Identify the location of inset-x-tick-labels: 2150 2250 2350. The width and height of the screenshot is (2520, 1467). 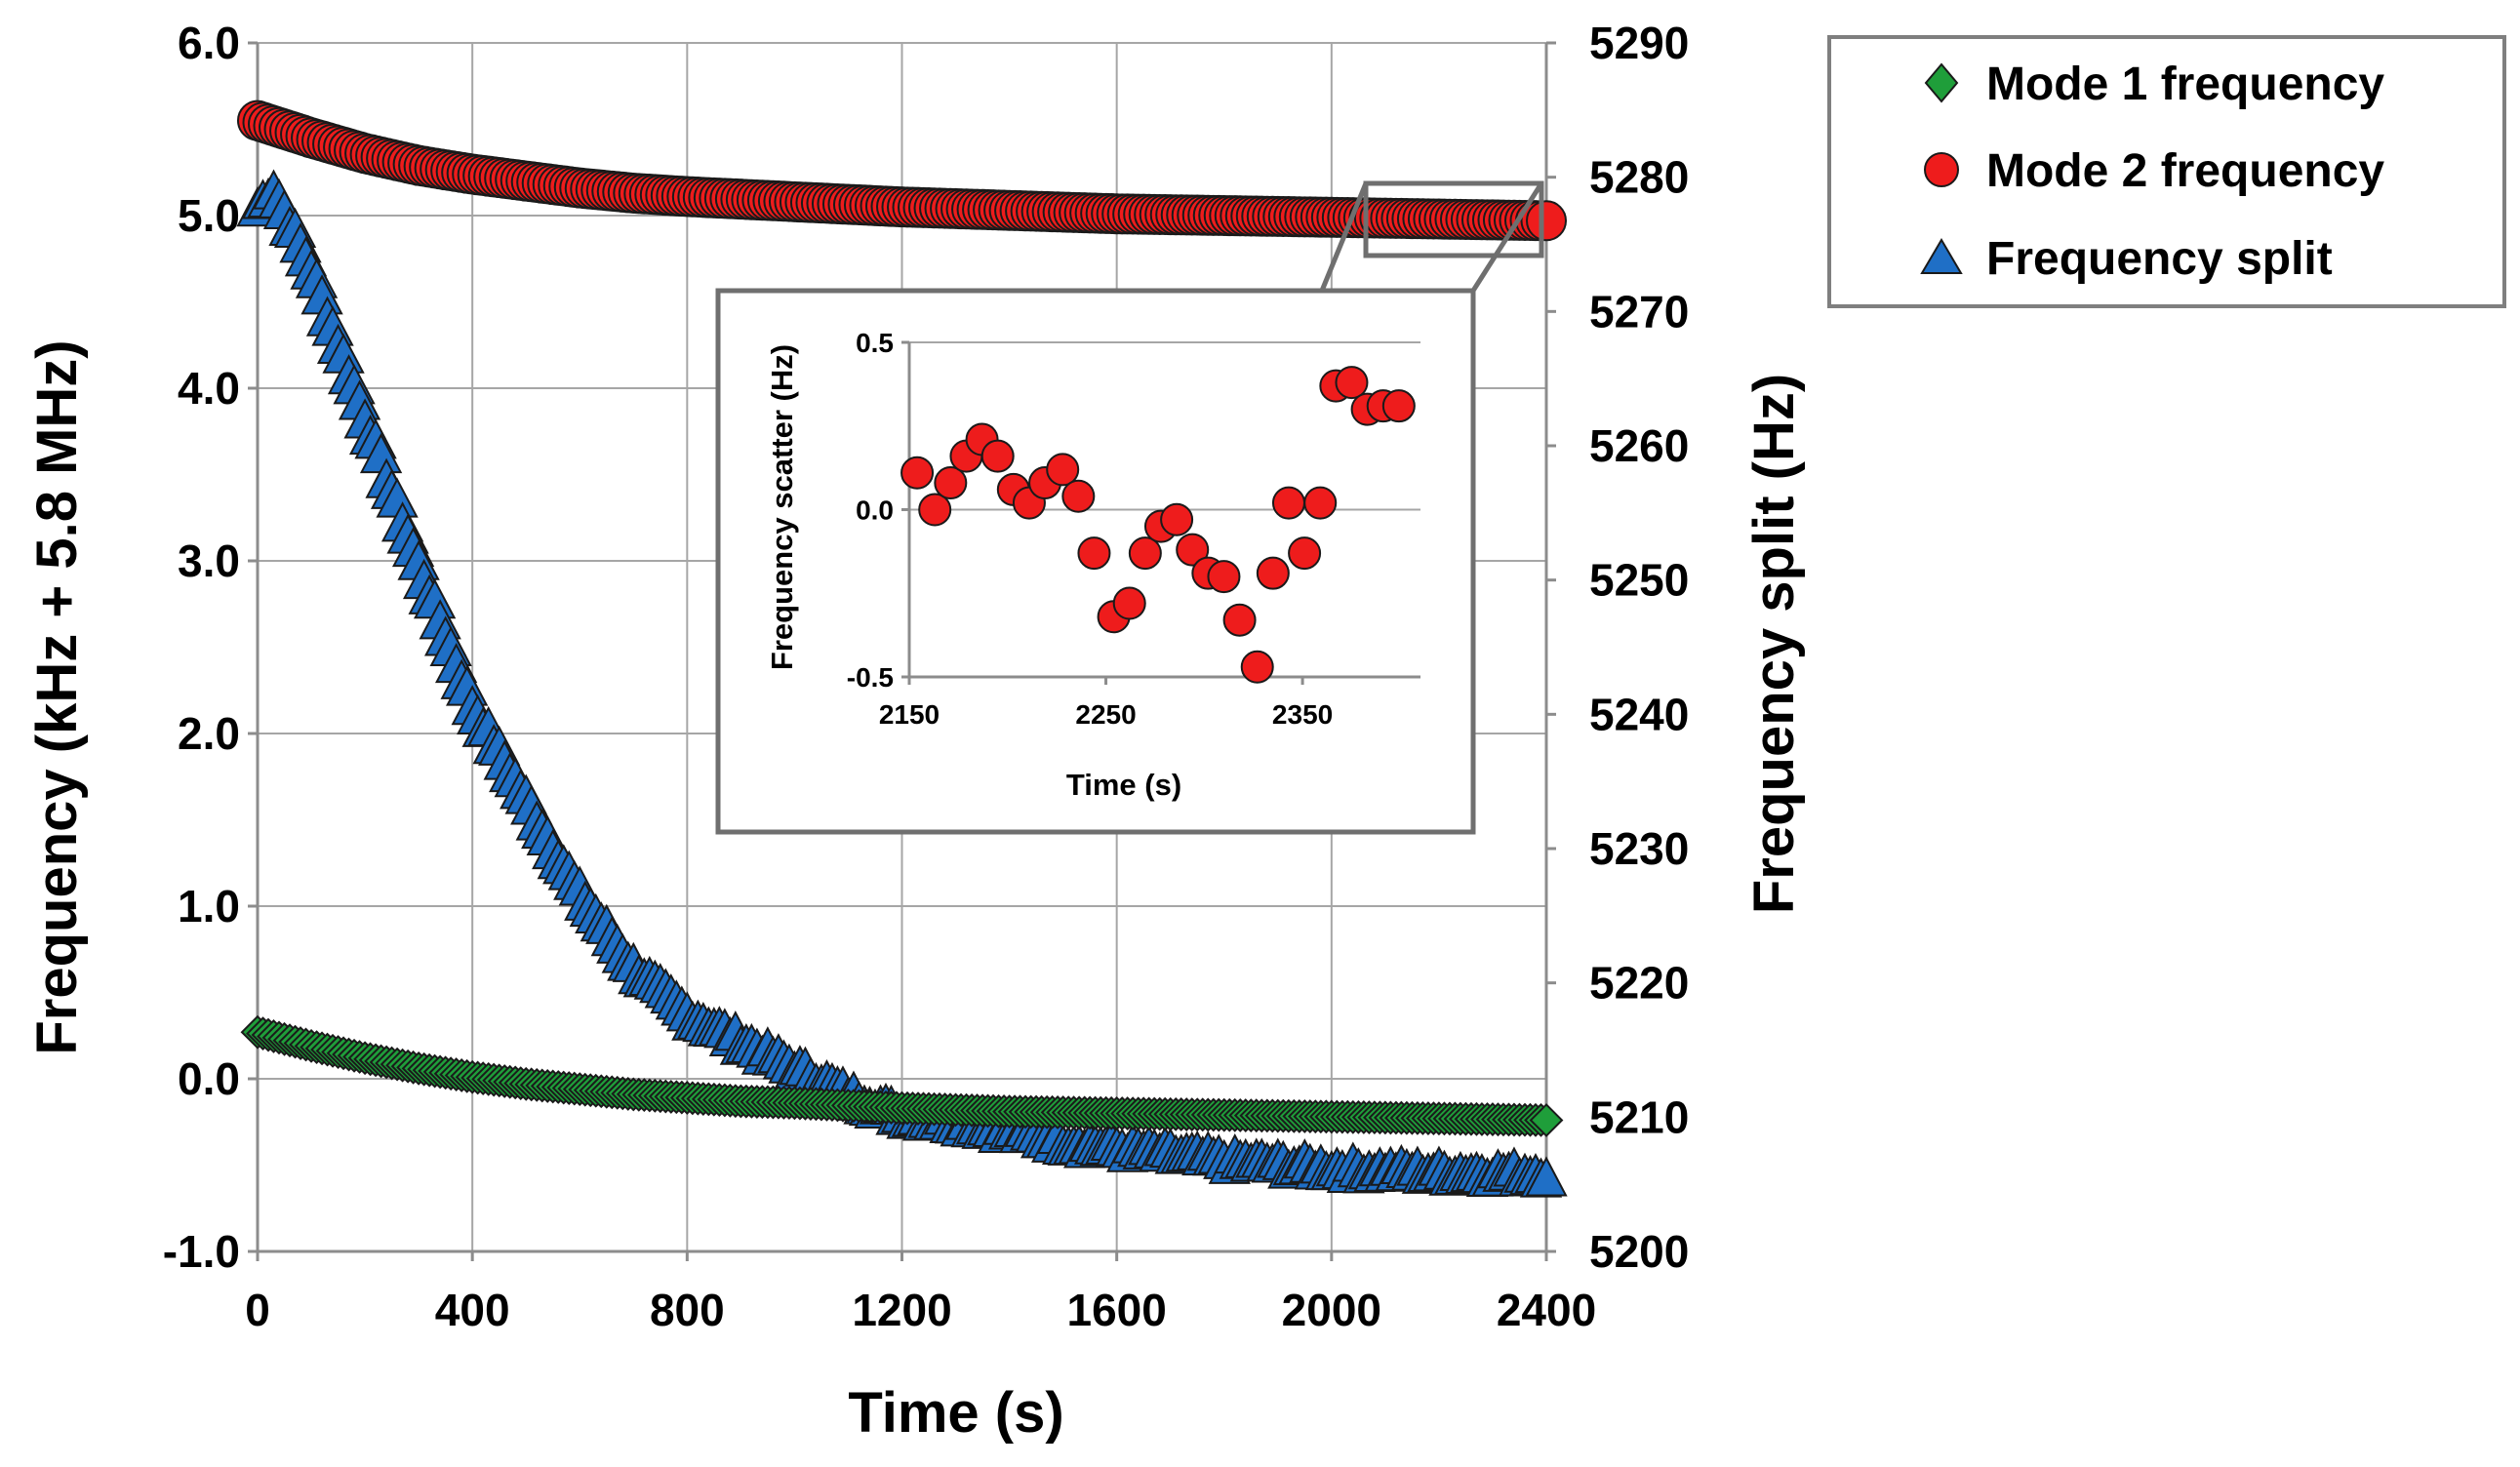
(1106, 715).